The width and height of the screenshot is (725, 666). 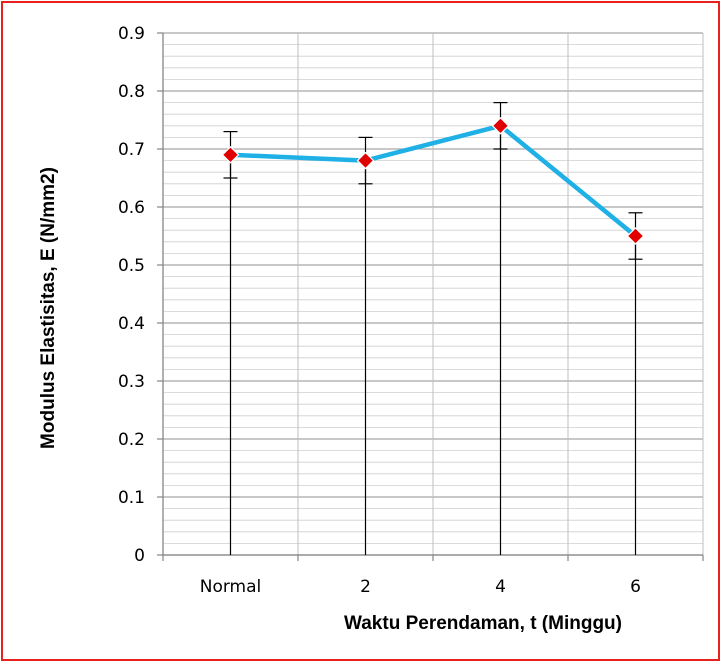 I want to click on x-tick-label: 2, so click(x=365, y=587).